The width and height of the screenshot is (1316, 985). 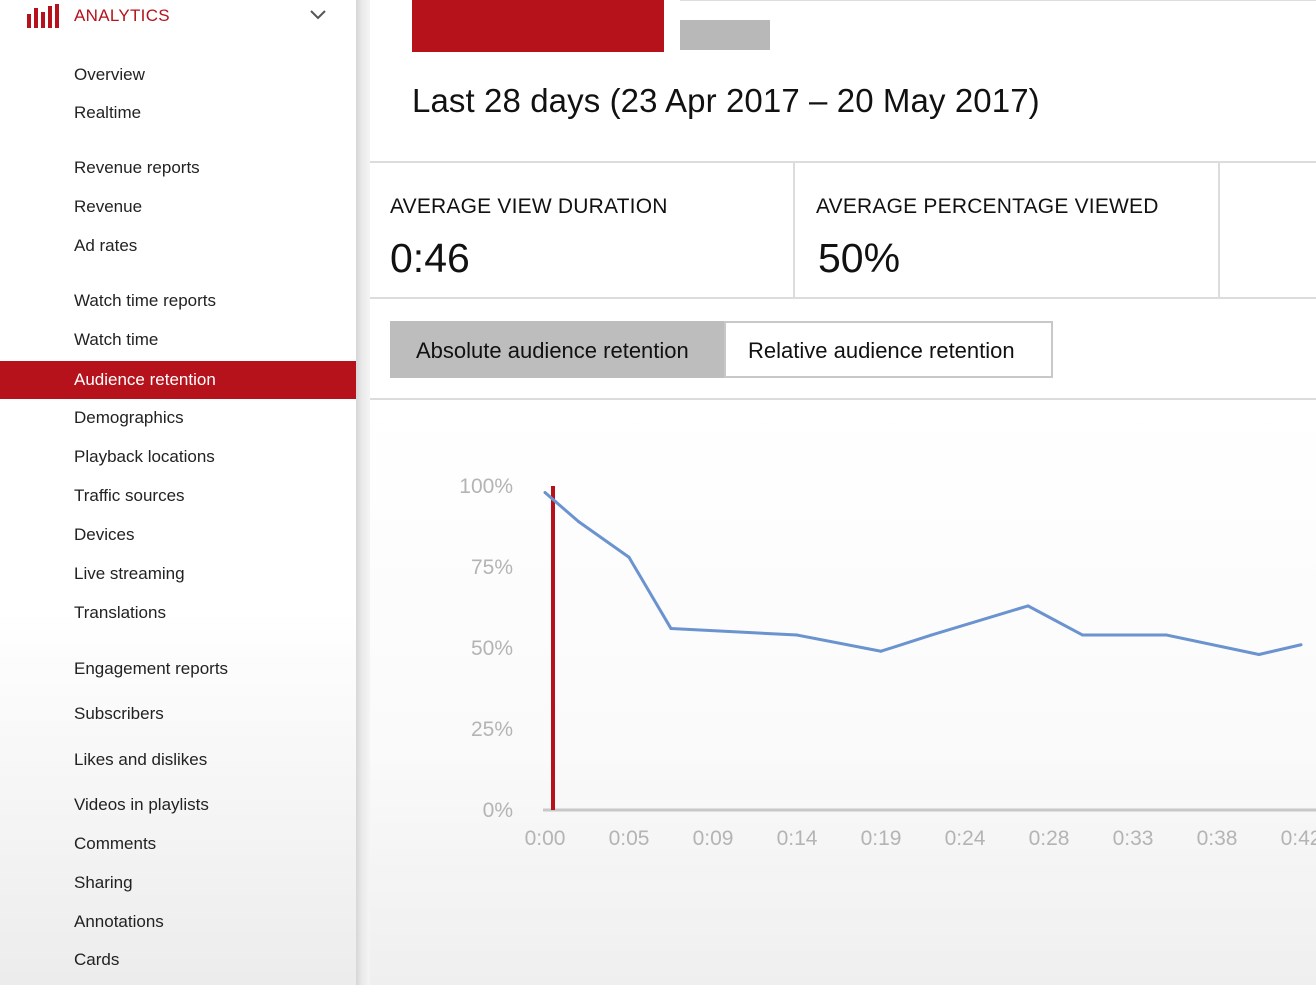 I want to click on y-tick-label: 50%, so click(x=492, y=648).